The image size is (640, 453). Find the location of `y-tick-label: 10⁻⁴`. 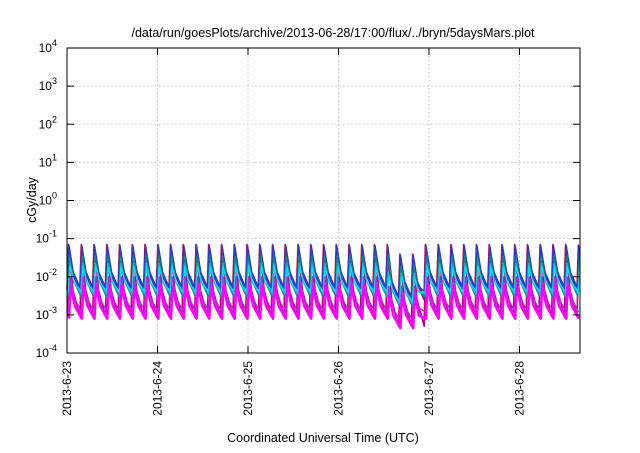

y-tick-label: 10⁻⁴ is located at coordinates (46, 351).